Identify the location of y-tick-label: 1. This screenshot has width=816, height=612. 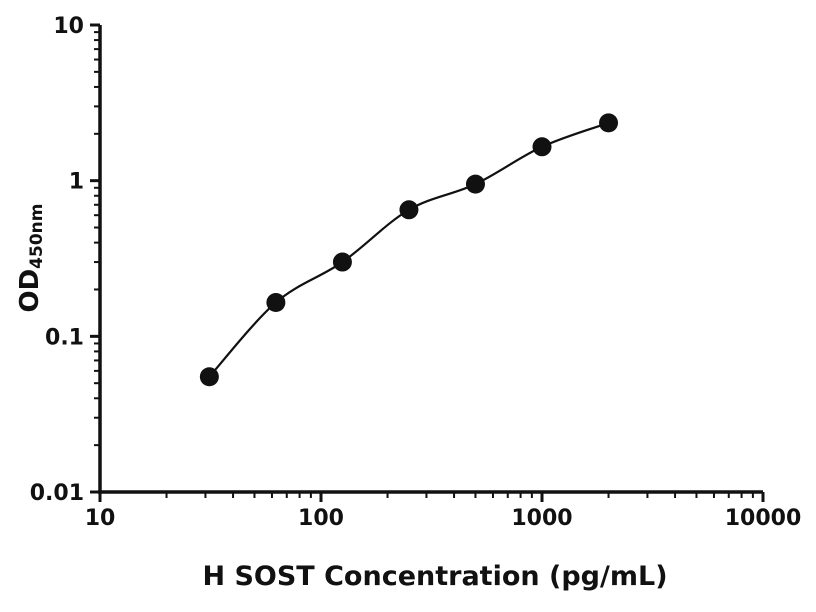
(76, 182).